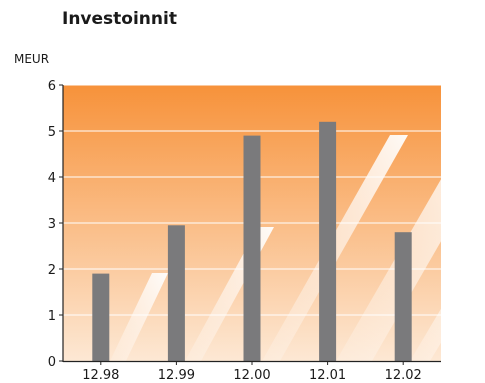  I want to click on y-axis-ticks: 0 1 2 3 4 5 6, so click(55, 224).